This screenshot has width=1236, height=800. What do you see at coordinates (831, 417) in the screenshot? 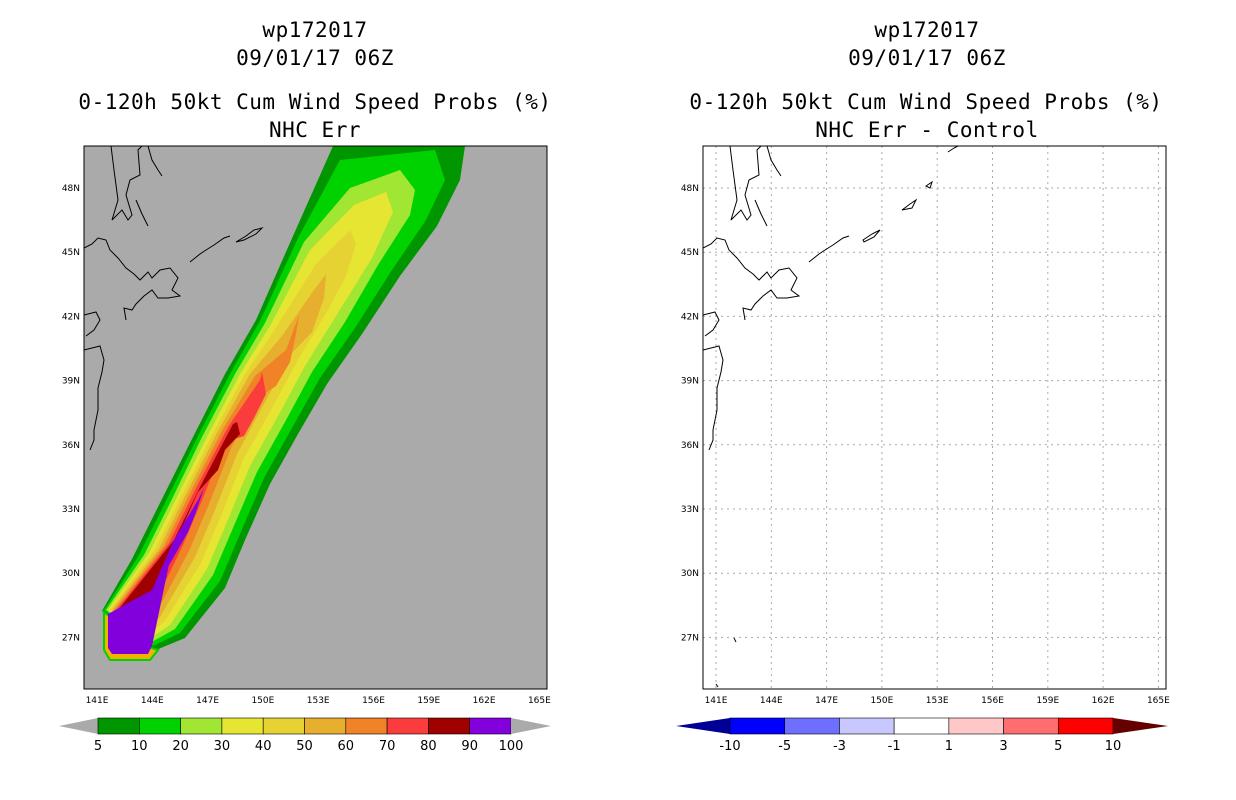
I see `right-coastlines` at bounding box center [831, 417].